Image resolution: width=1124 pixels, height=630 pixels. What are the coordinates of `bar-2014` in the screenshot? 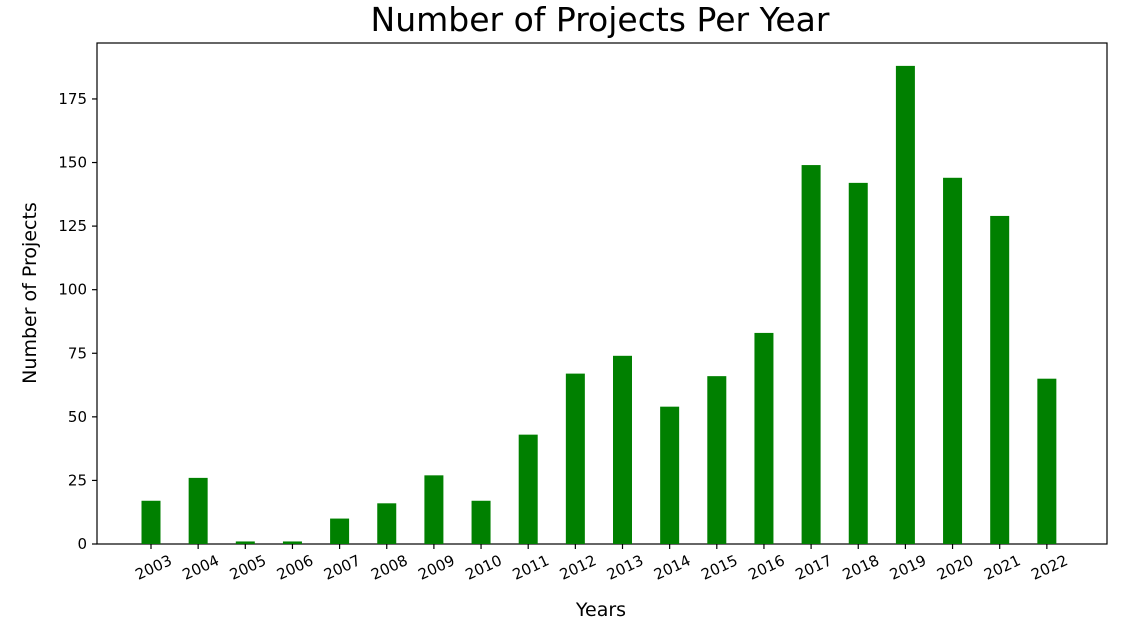 It's located at (670, 475).